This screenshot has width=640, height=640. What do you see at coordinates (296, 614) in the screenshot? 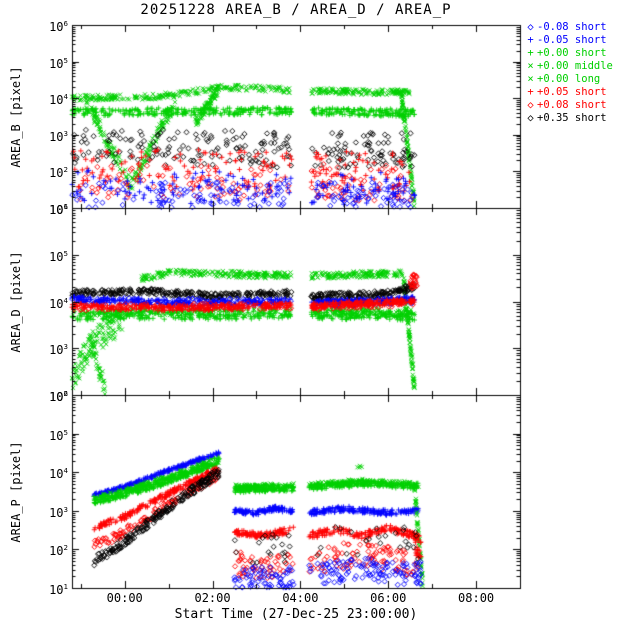
I see `x-axis-title: Start Time (27-Dec-25 23:00:00)` at bounding box center [296, 614].